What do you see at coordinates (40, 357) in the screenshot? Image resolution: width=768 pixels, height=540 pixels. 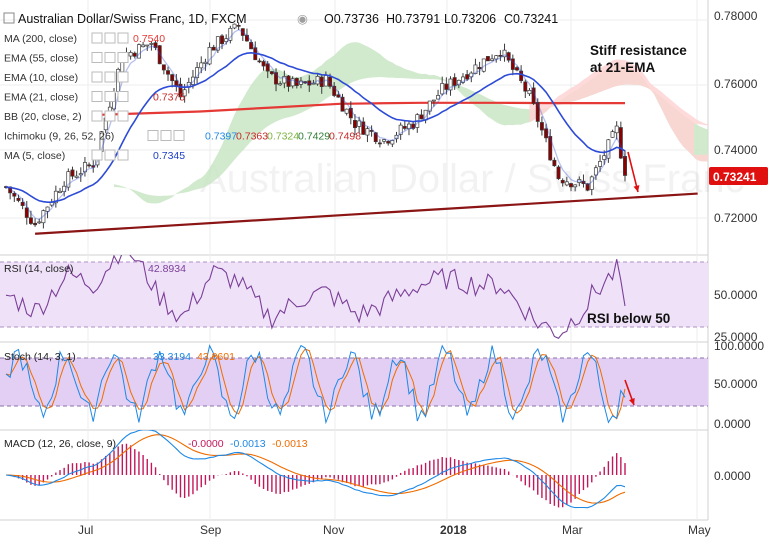 I see `stoch-label: Stoch (14, 3, 1)` at bounding box center [40, 357].